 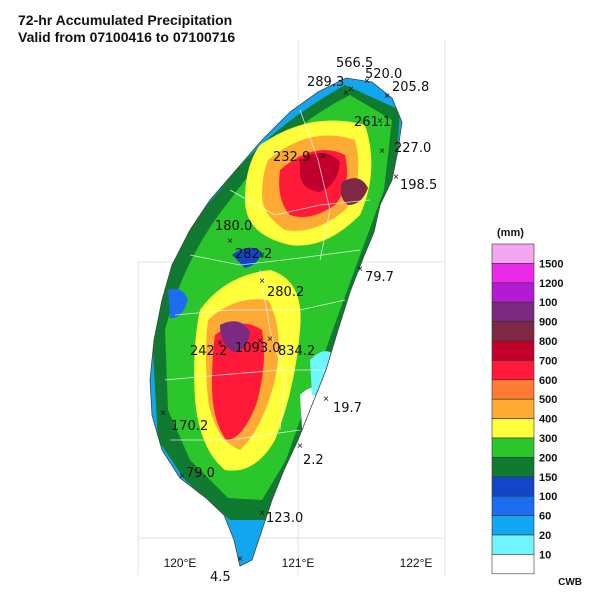 I want to click on title-line-1: 72-hr Accumulated Precipitation, so click(x=125, y=20).